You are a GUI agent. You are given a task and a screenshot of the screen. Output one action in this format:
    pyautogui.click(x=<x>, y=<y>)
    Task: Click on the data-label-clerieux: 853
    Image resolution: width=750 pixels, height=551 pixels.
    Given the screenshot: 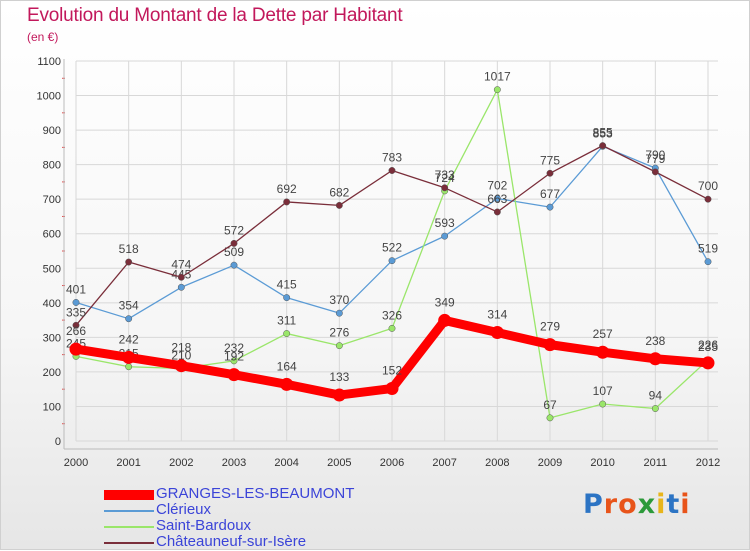 What is the action you would take?
    pyautogui.click(x=603, y=133)
    